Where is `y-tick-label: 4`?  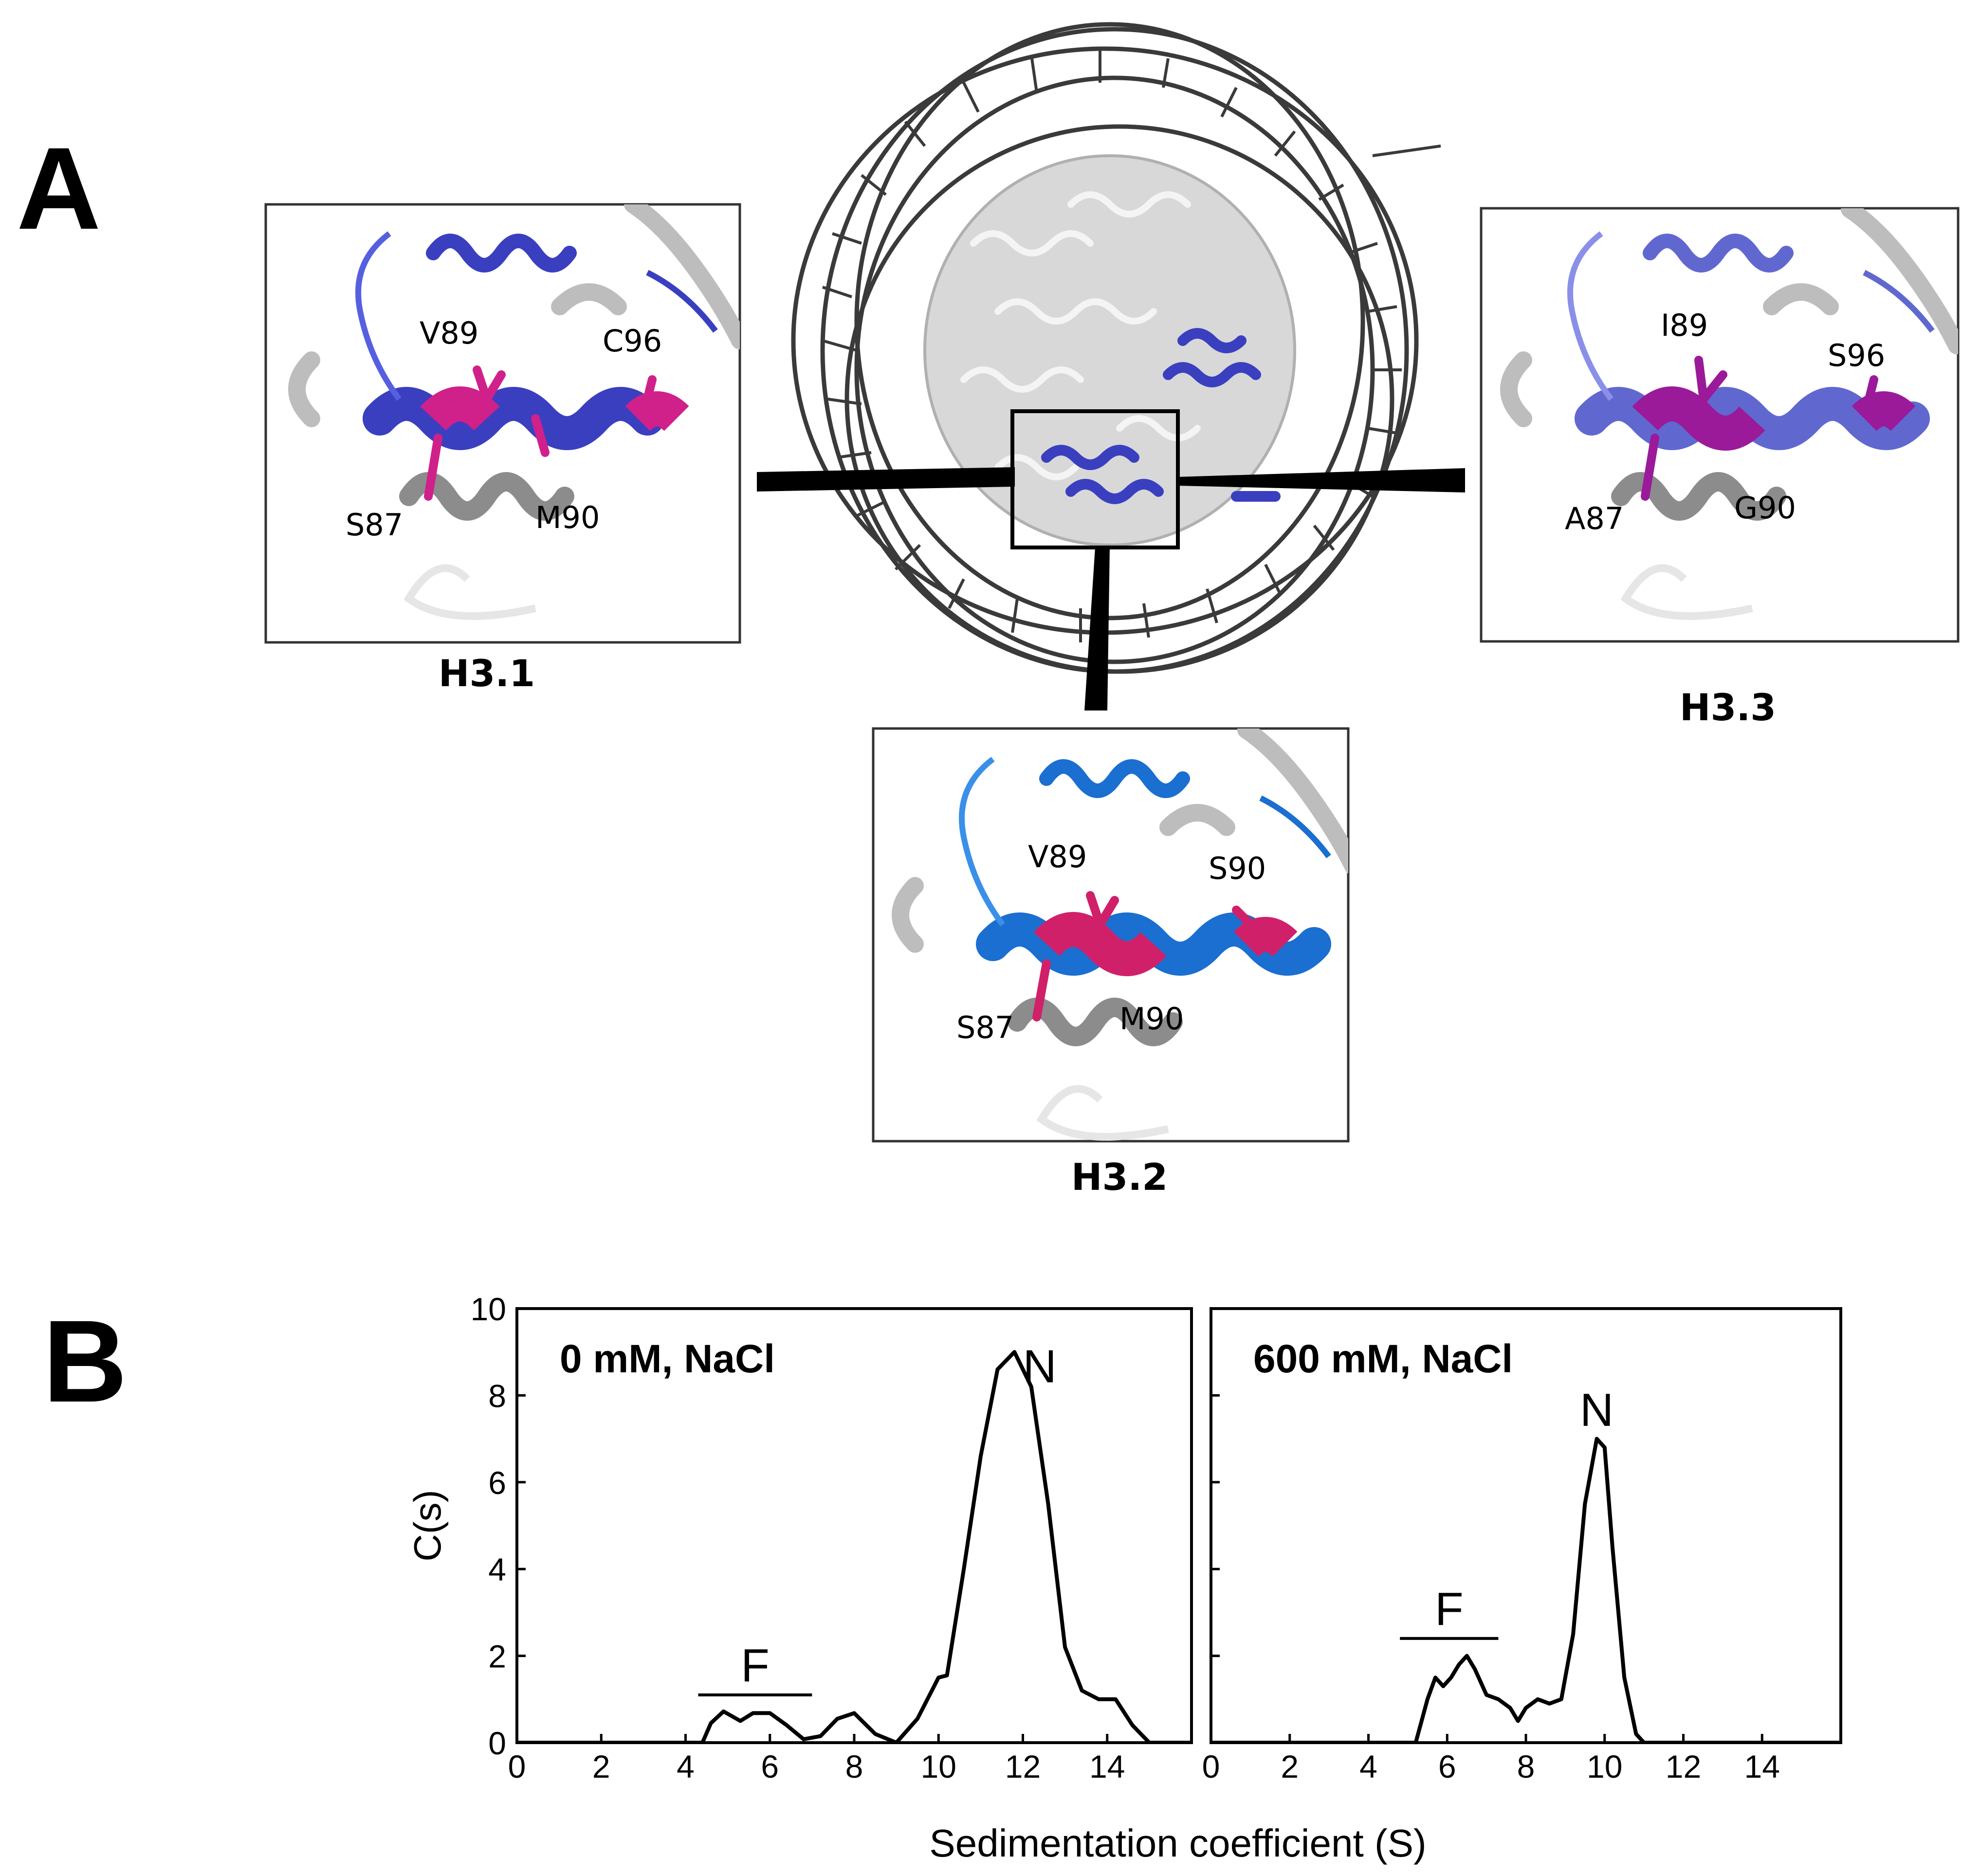 y-tick-label: 4 is located at coordinates (497, 1569).